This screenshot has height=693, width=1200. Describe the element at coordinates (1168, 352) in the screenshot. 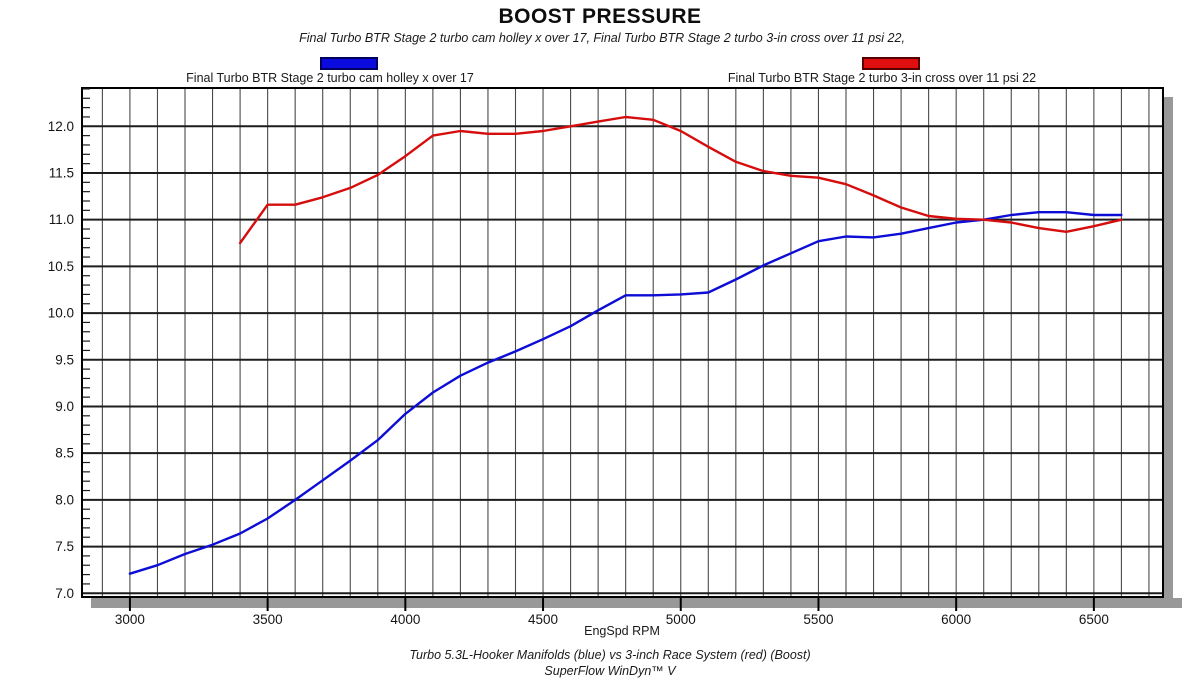

I see `shadow-right` at that location.